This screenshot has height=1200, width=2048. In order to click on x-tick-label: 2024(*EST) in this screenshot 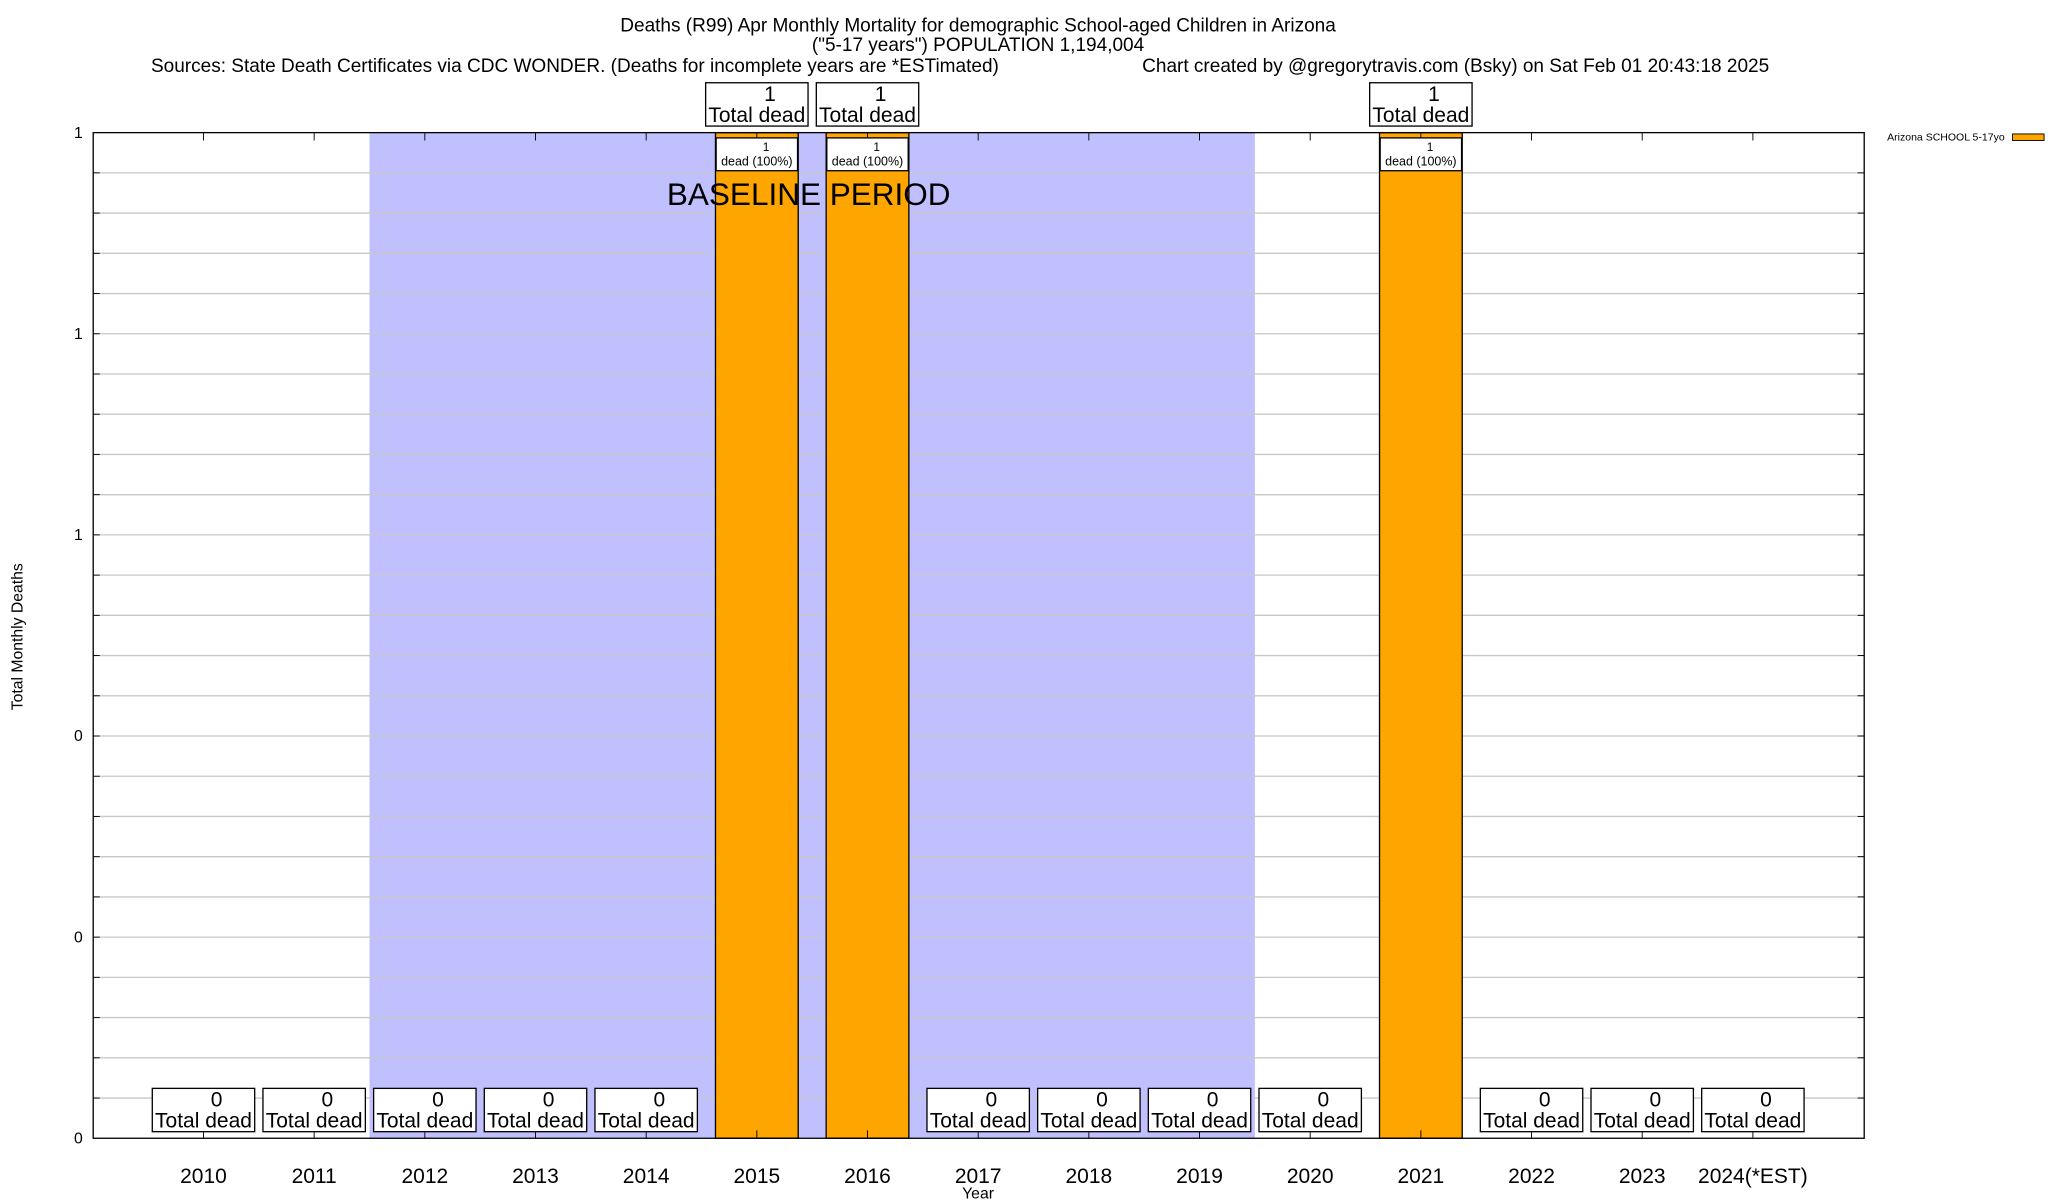, I will do `click(1753, 1176)`.